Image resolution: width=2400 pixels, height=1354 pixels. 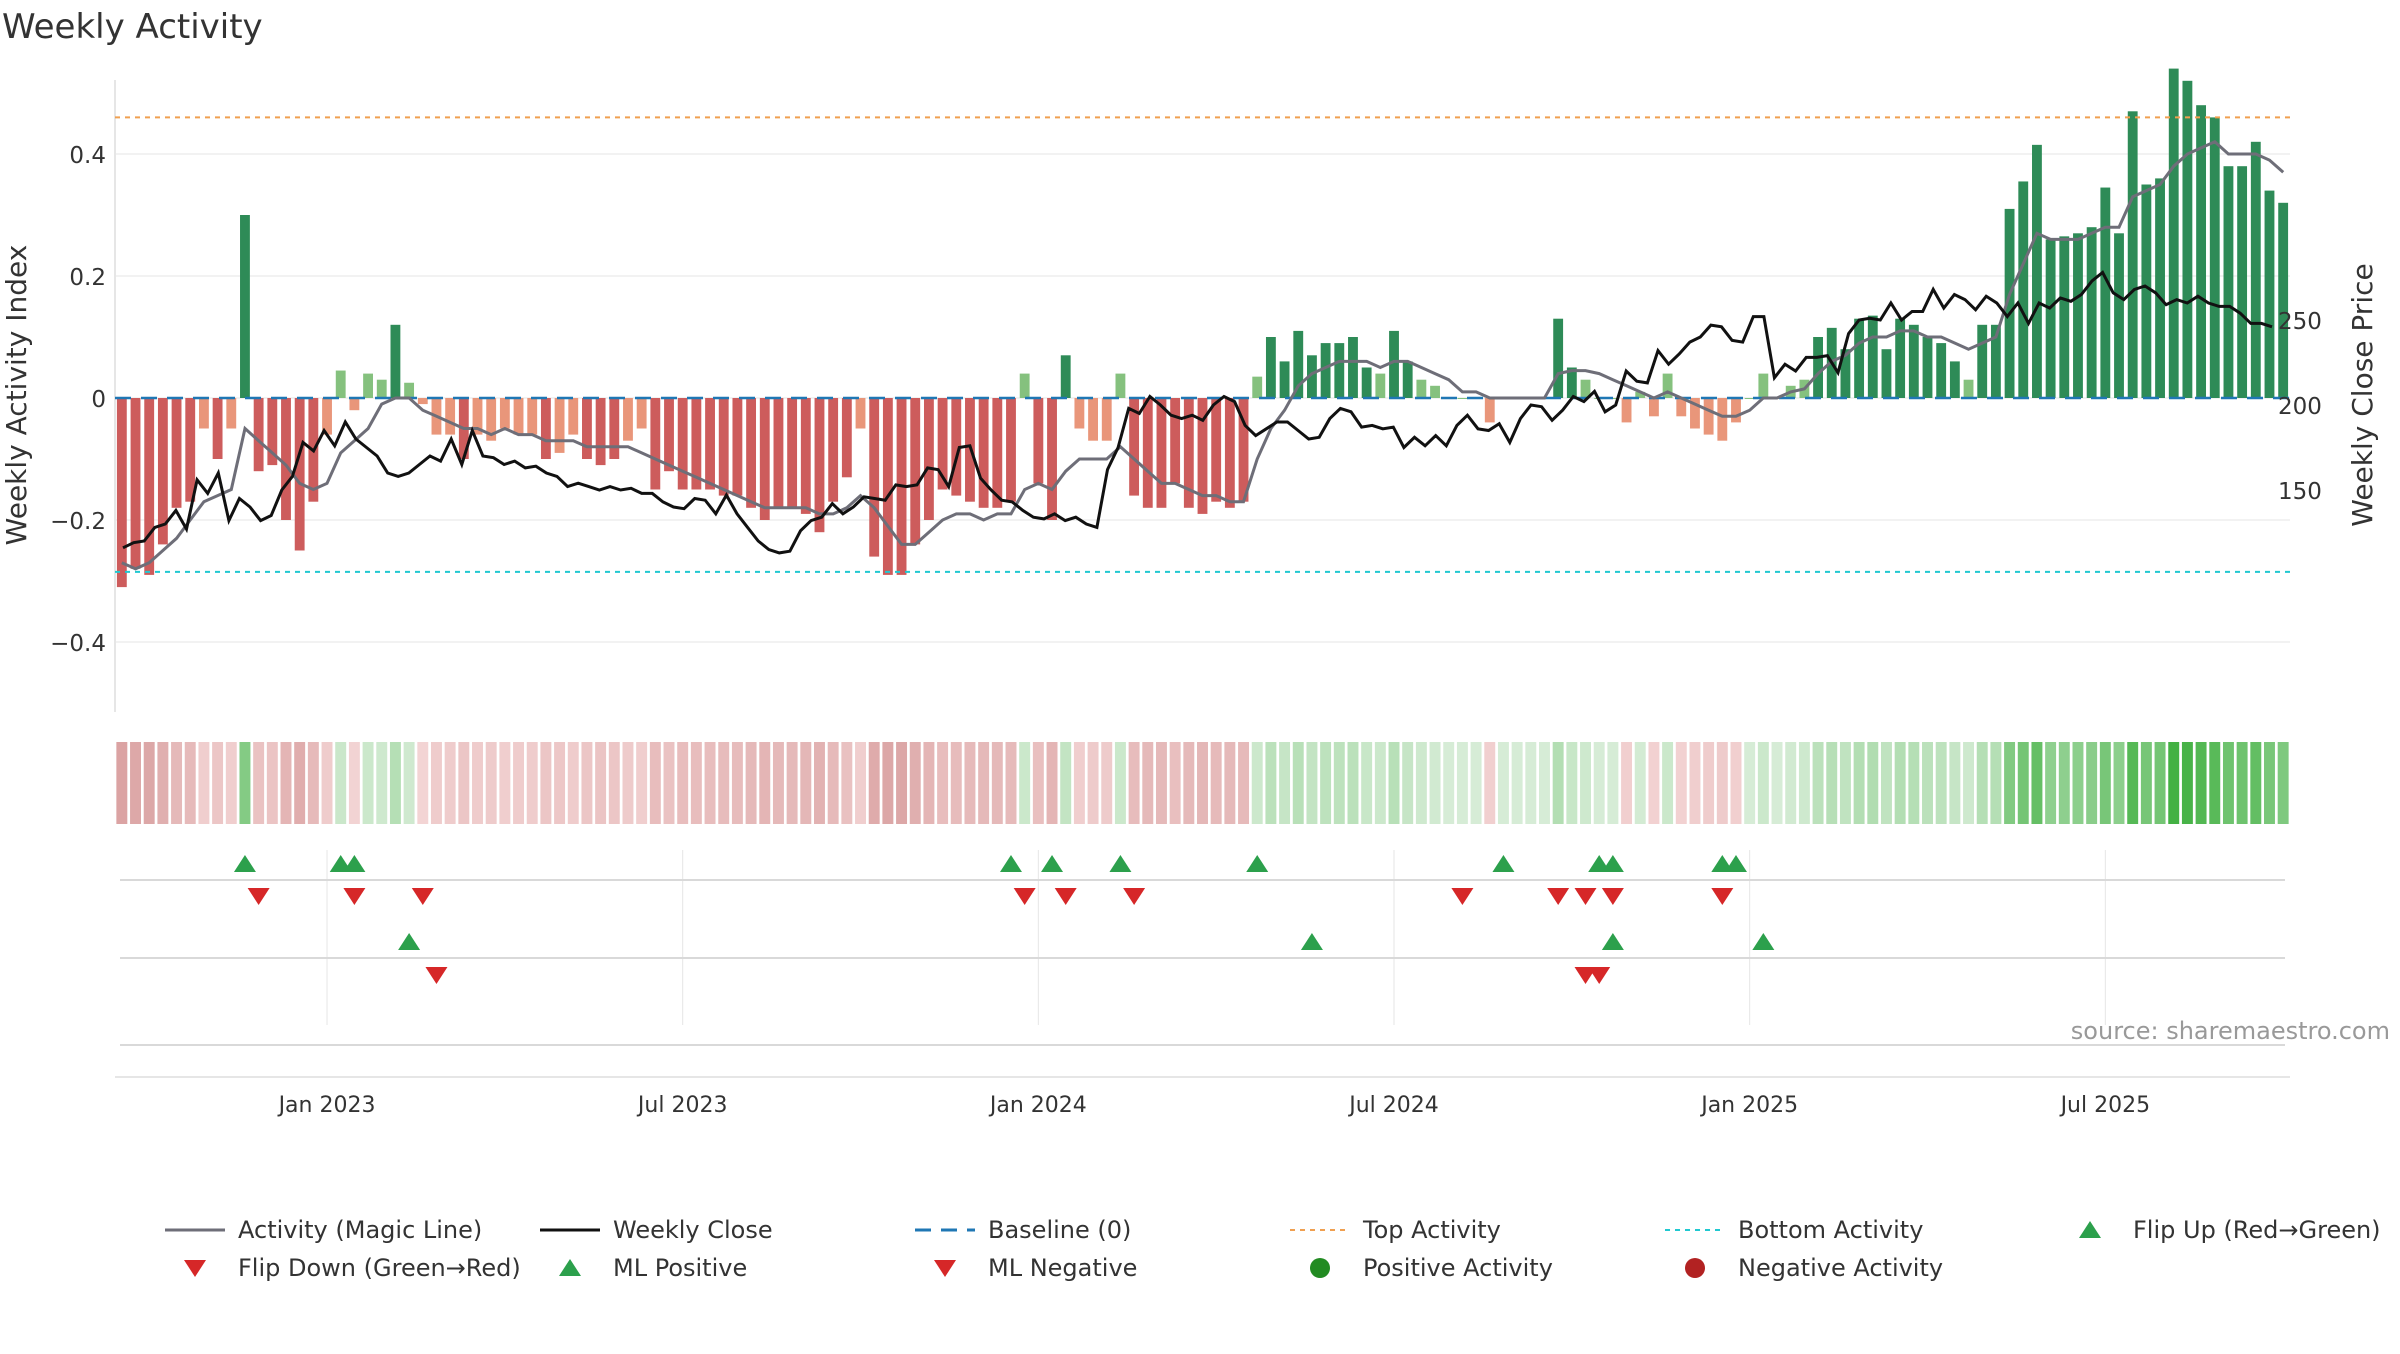 What do you see at coordinates (2230, 1031) in the screenshot?
I see `source-note: source: sharemaestro.com` at bounding box center [2230, 1031].